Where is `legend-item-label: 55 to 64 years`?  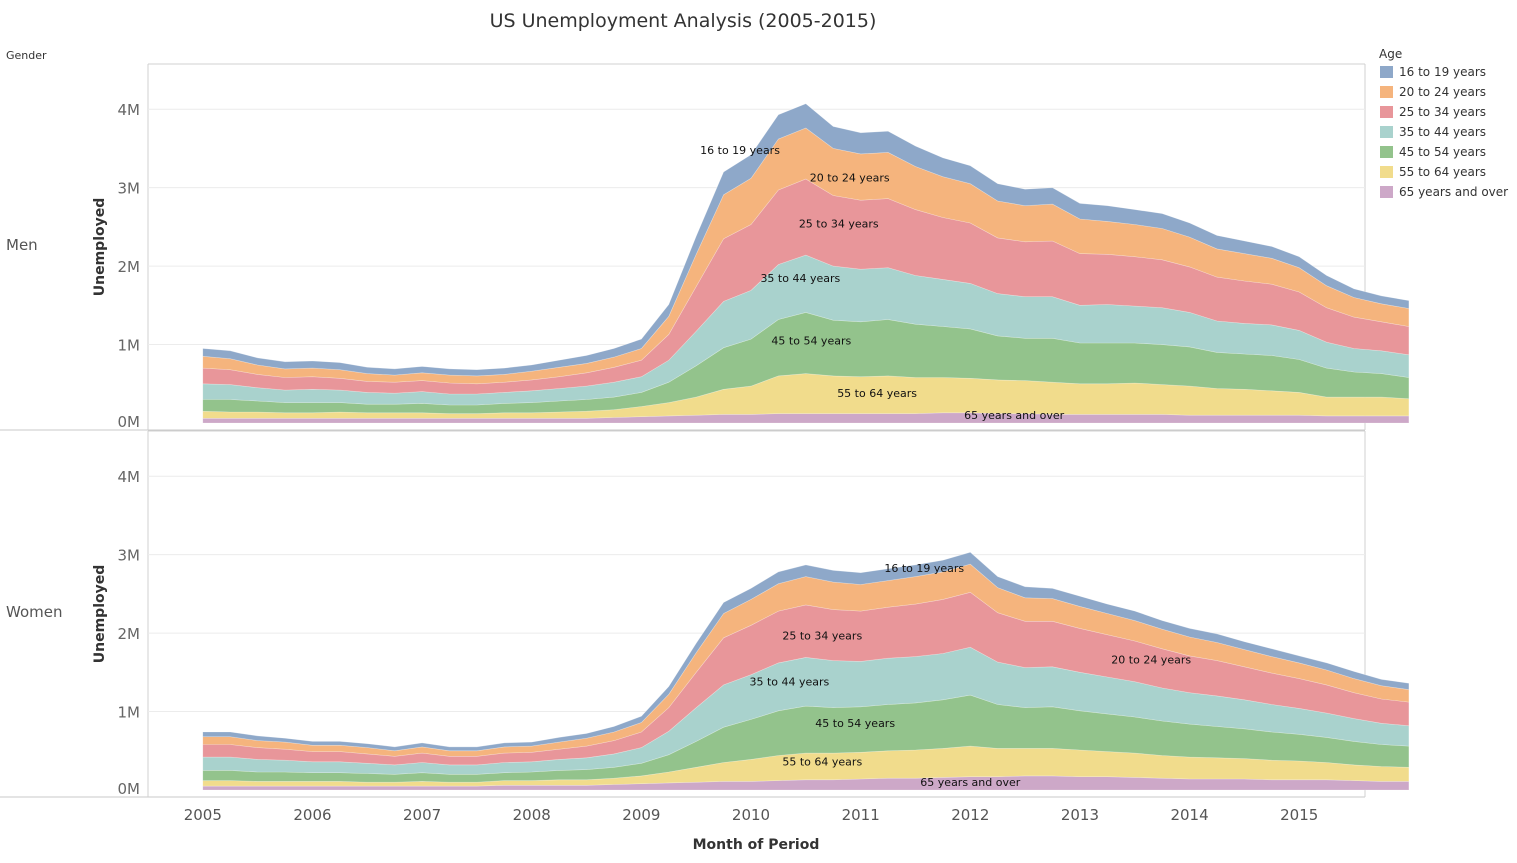 legend-item-label: 55 to 64 years is located at coordinates (1442, 172).